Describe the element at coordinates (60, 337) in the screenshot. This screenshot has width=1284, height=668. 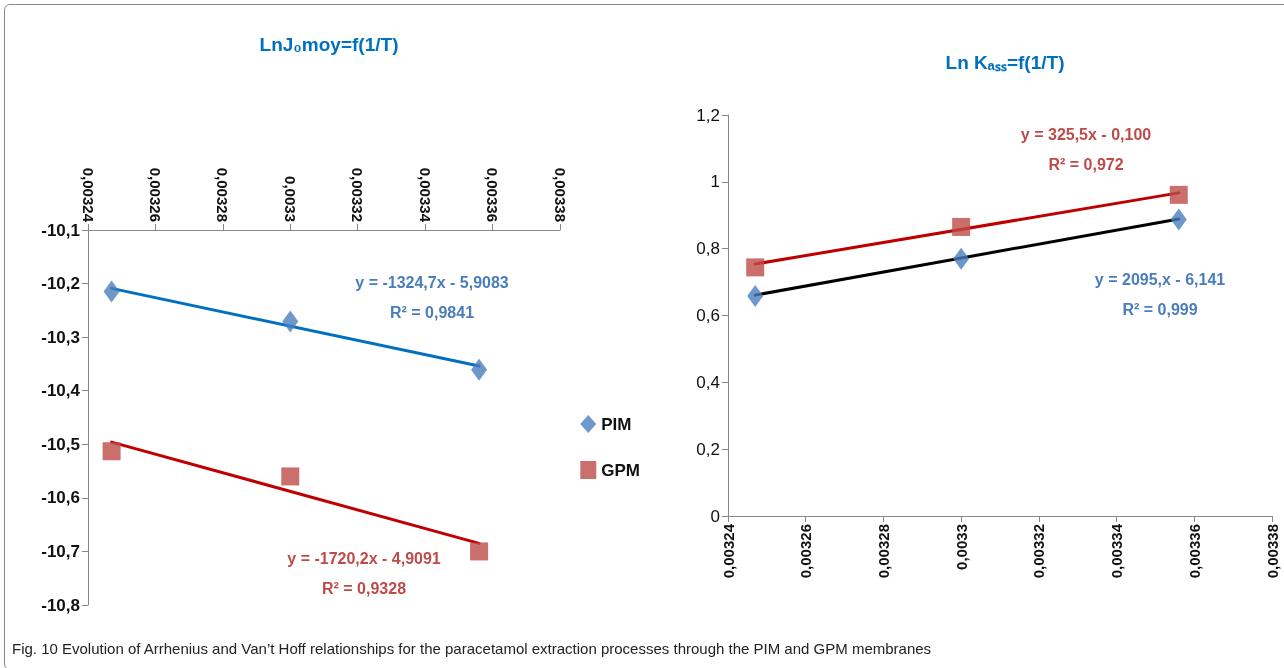
I see `y-tick-label: -10,3` at that location.